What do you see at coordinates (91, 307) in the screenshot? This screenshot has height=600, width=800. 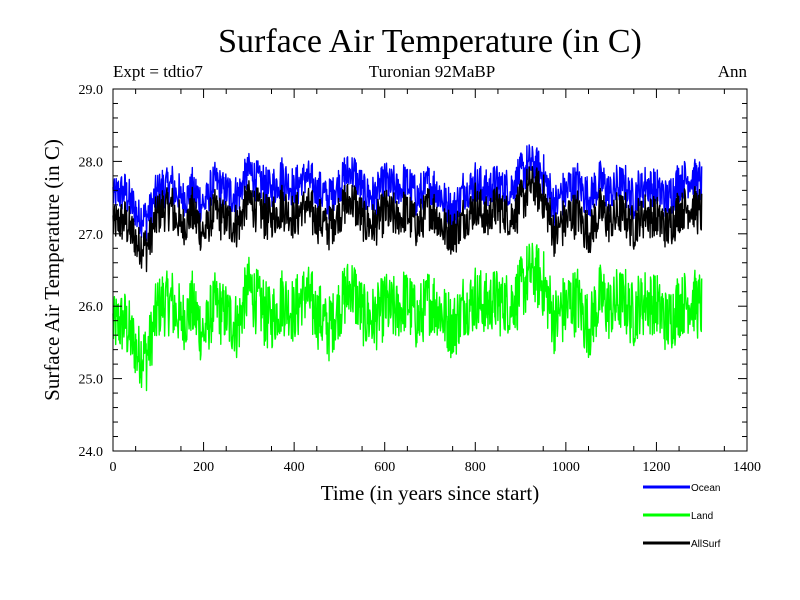 I see `y-tick-label: 26.0` at bounding box center [91, 307].